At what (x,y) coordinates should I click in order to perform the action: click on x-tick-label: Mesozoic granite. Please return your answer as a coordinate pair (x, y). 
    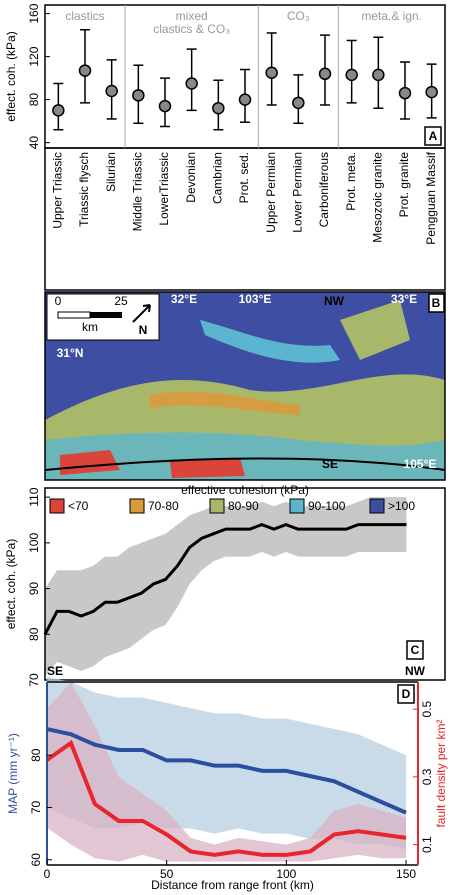
    Looking at the image, I should click on (378, 197).